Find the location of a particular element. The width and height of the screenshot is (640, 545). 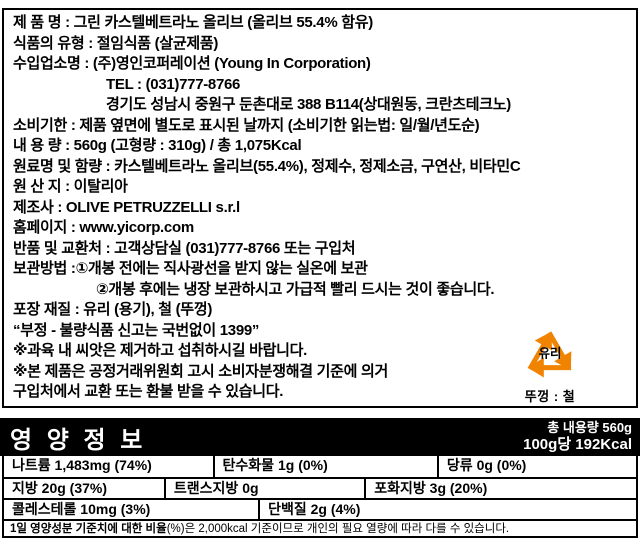

nutrient-label: 탄수화물 is located at coordinates (250, 465).